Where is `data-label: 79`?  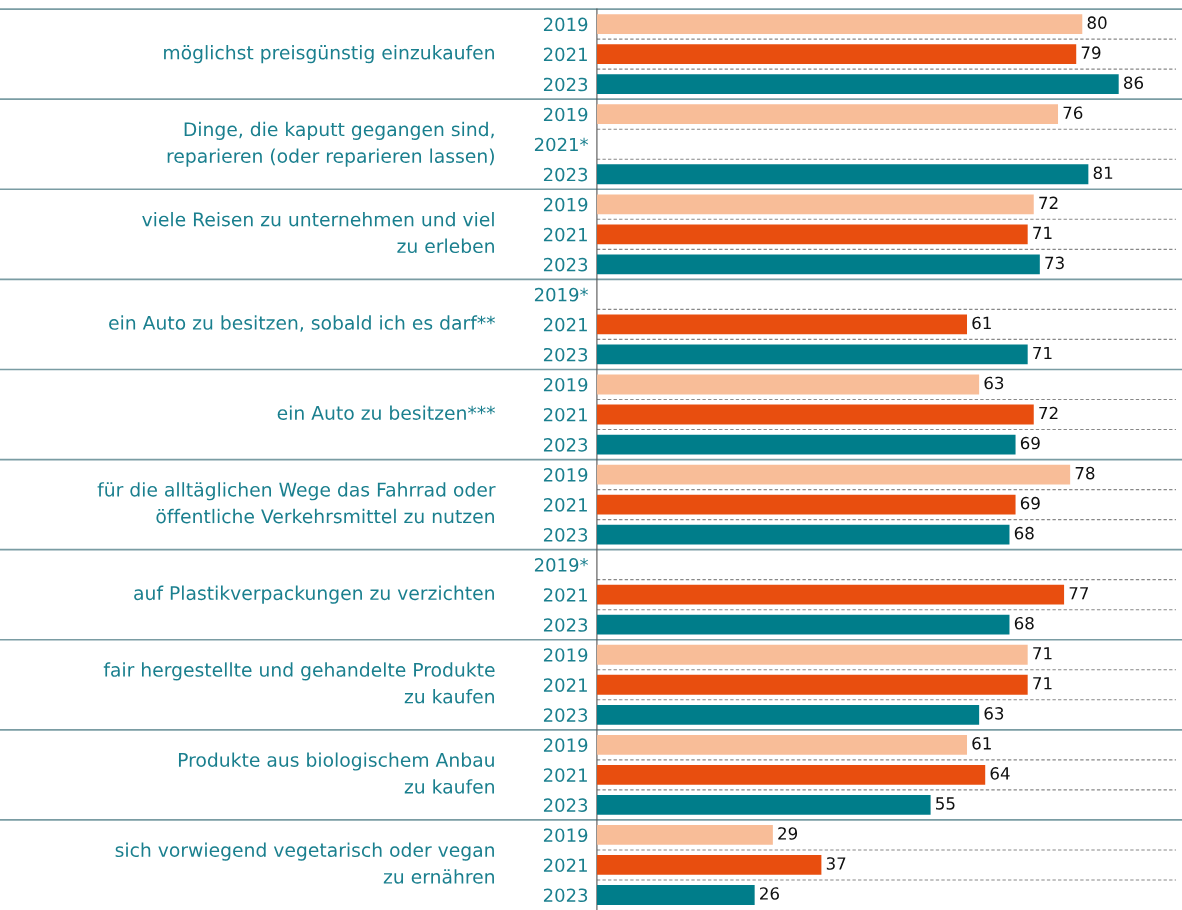 data-label: 79 is located at coordinates (1091, 52).